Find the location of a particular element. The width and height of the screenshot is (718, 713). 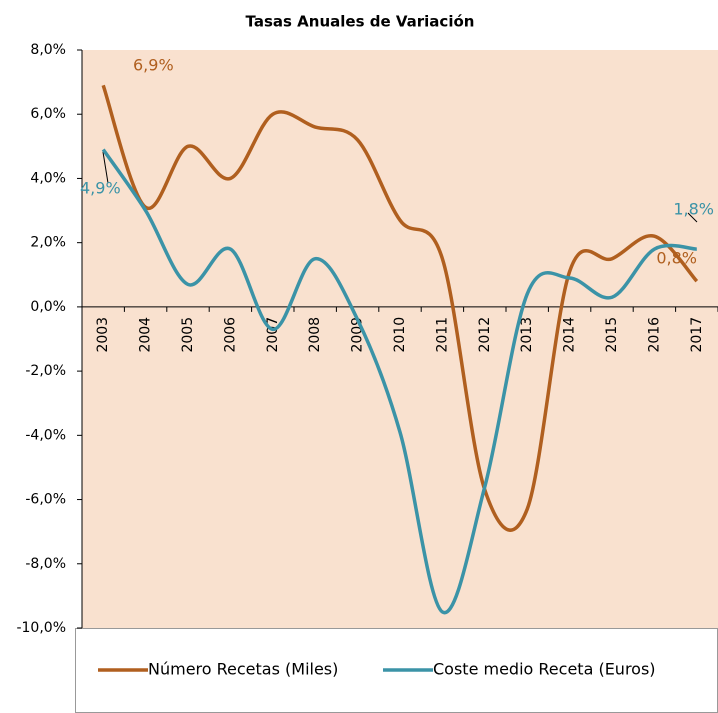

data-label: 1,8% is located at coordinates (693, 209).